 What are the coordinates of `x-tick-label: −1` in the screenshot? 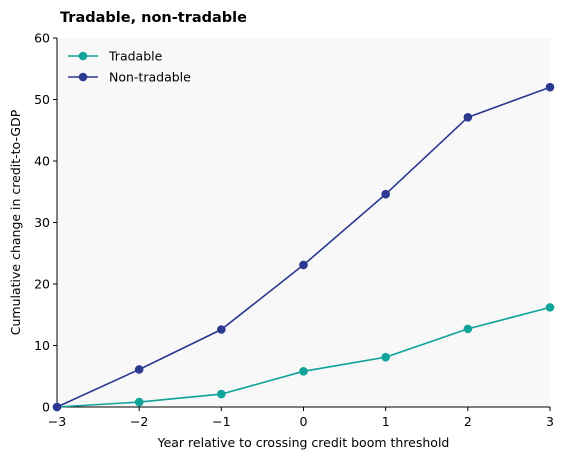 It's located at (221, 421).